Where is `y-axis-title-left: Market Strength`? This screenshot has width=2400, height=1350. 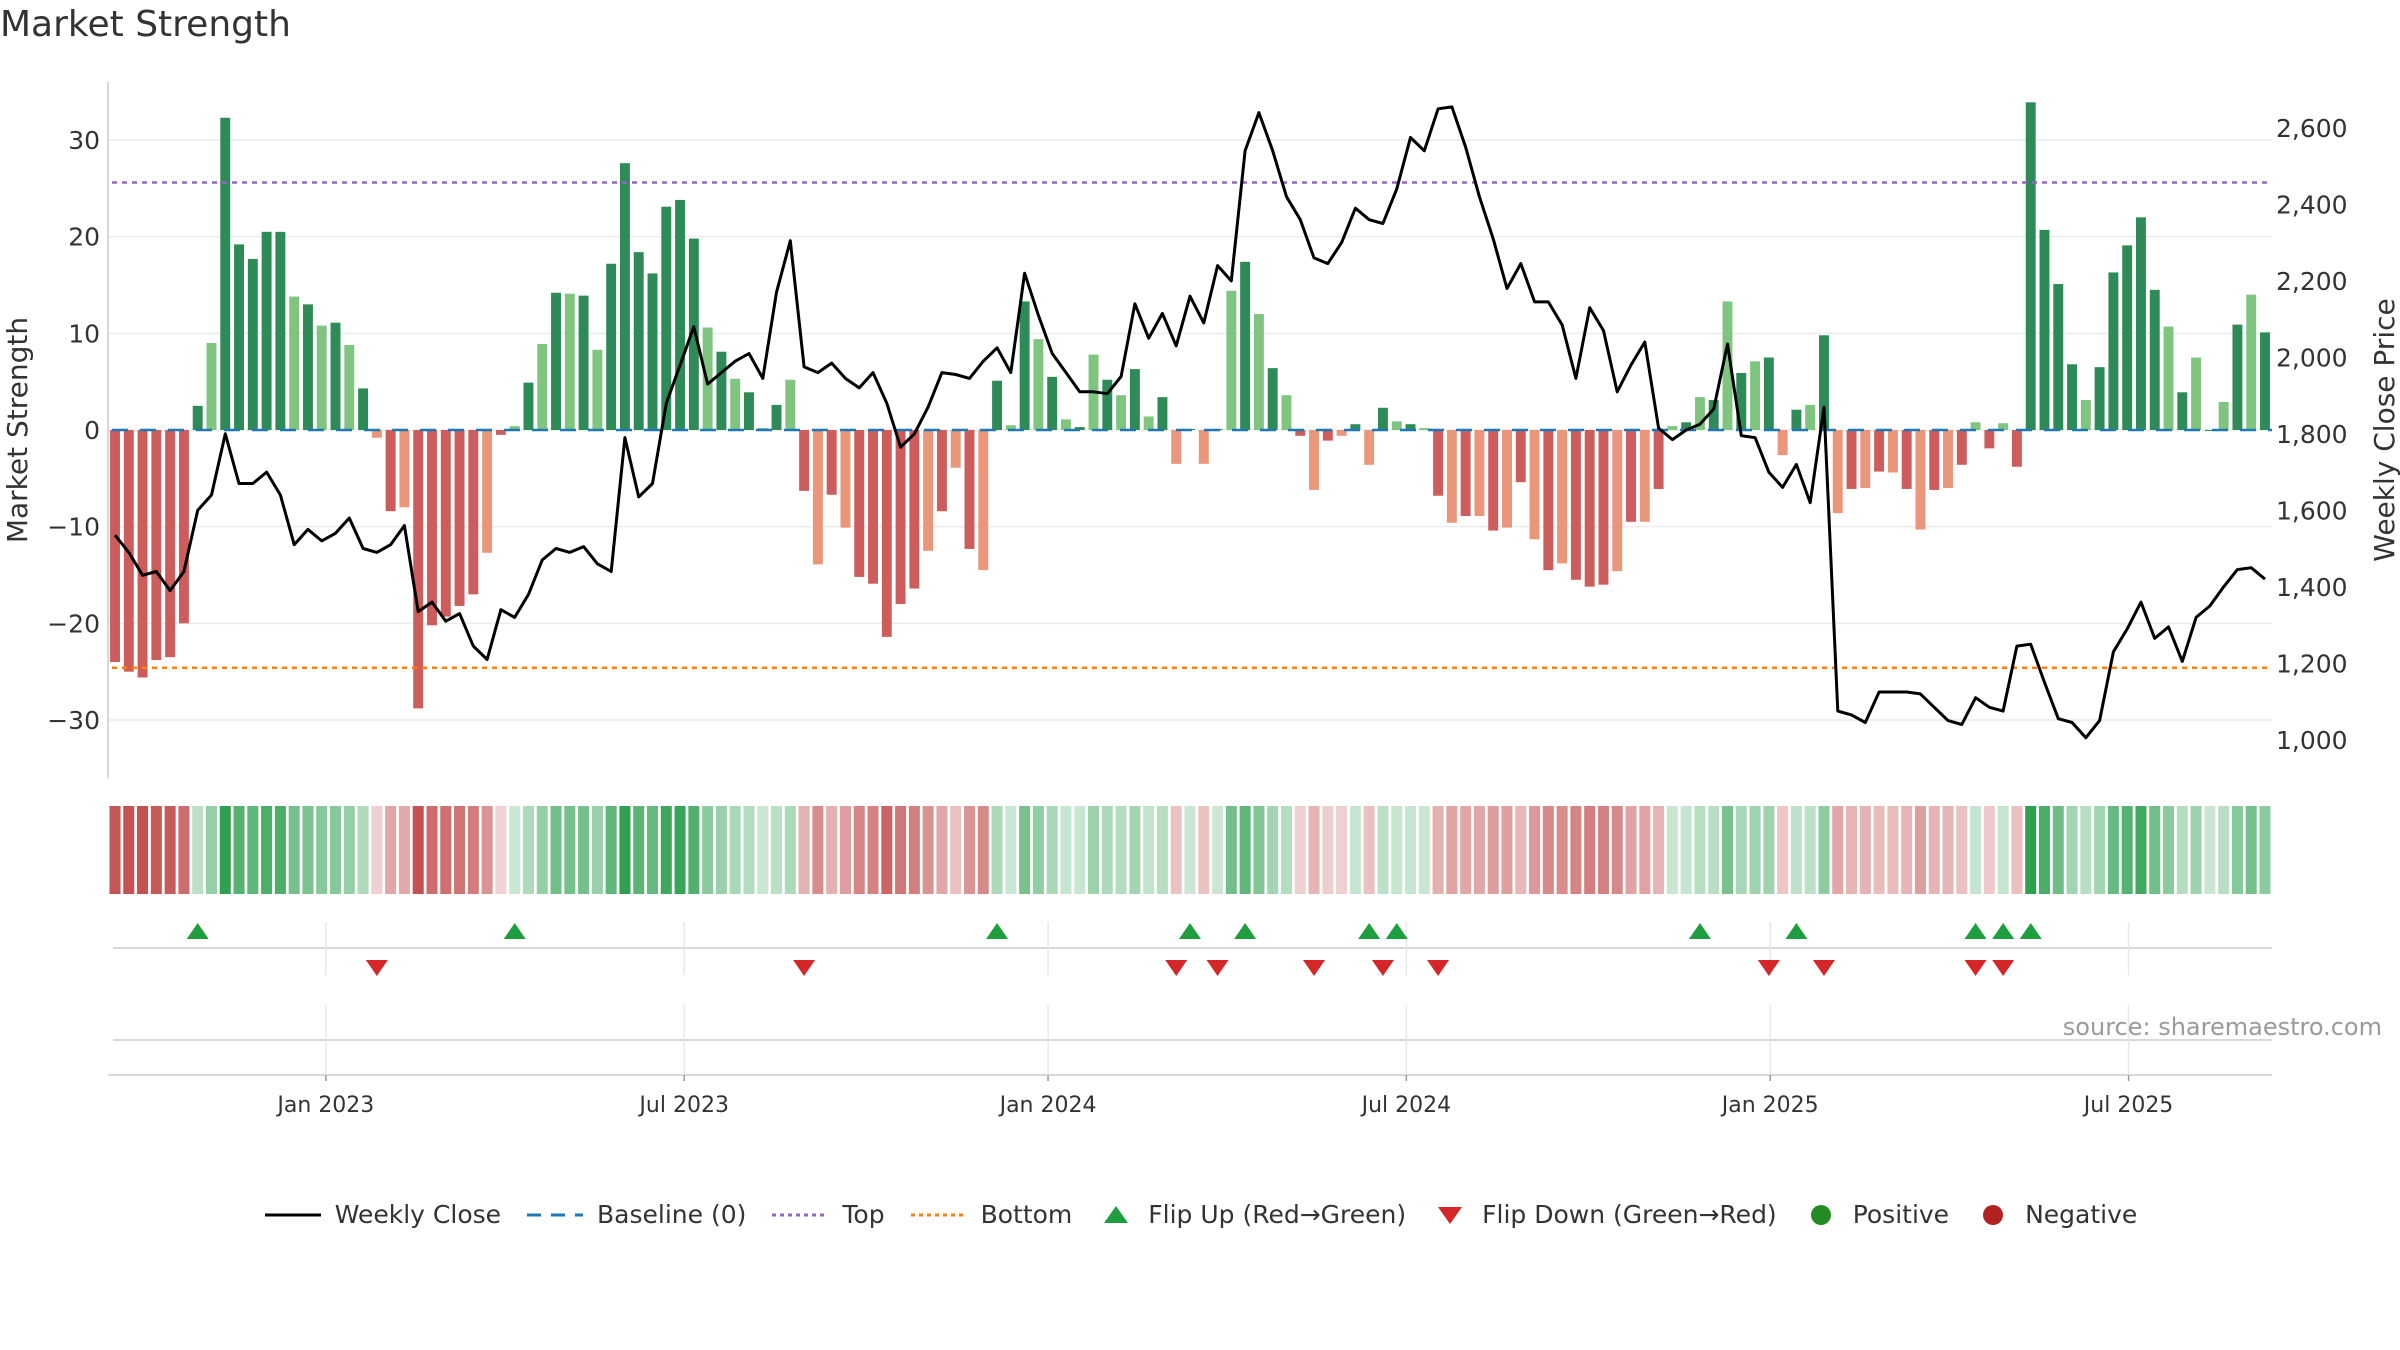
y-axis-title-left: Market Strength is located at coordinates (17, 430).